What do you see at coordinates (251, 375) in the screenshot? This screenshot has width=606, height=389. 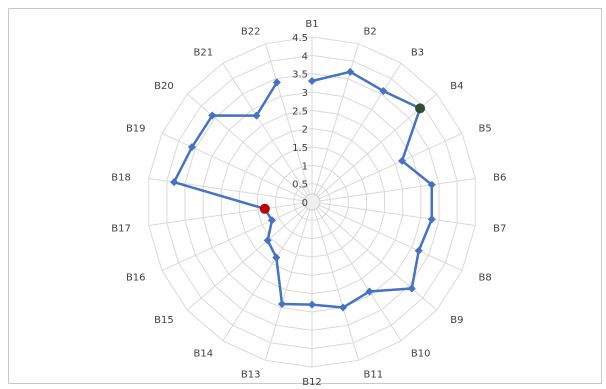 I see `category-label: B13` at bounding box center [251, 375].